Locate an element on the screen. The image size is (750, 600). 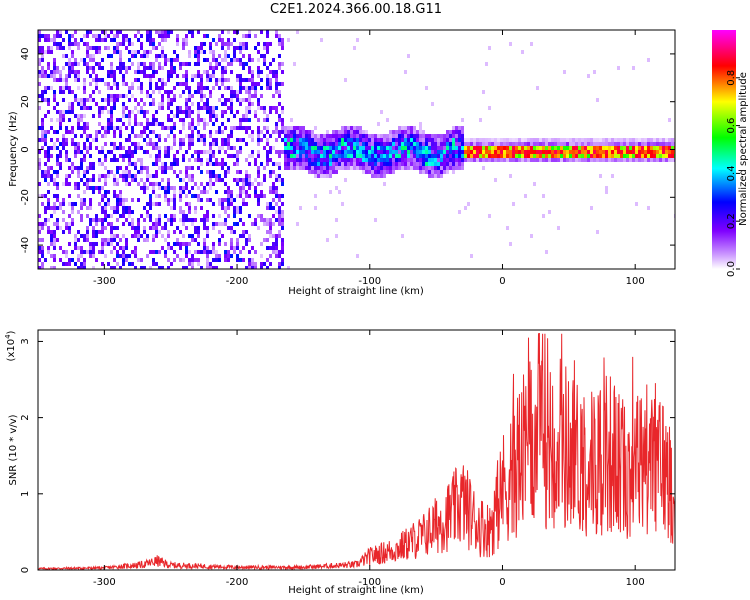
spectrogram-x-axis-label: Height of straight line (km) is located at coordinates (356, 291).